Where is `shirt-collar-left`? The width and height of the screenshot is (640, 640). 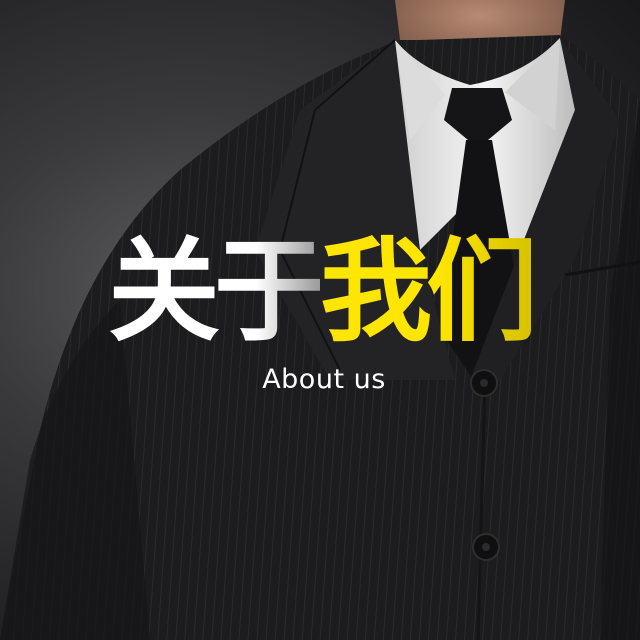
shirt-collar-left is located at coordinates (420, 90).